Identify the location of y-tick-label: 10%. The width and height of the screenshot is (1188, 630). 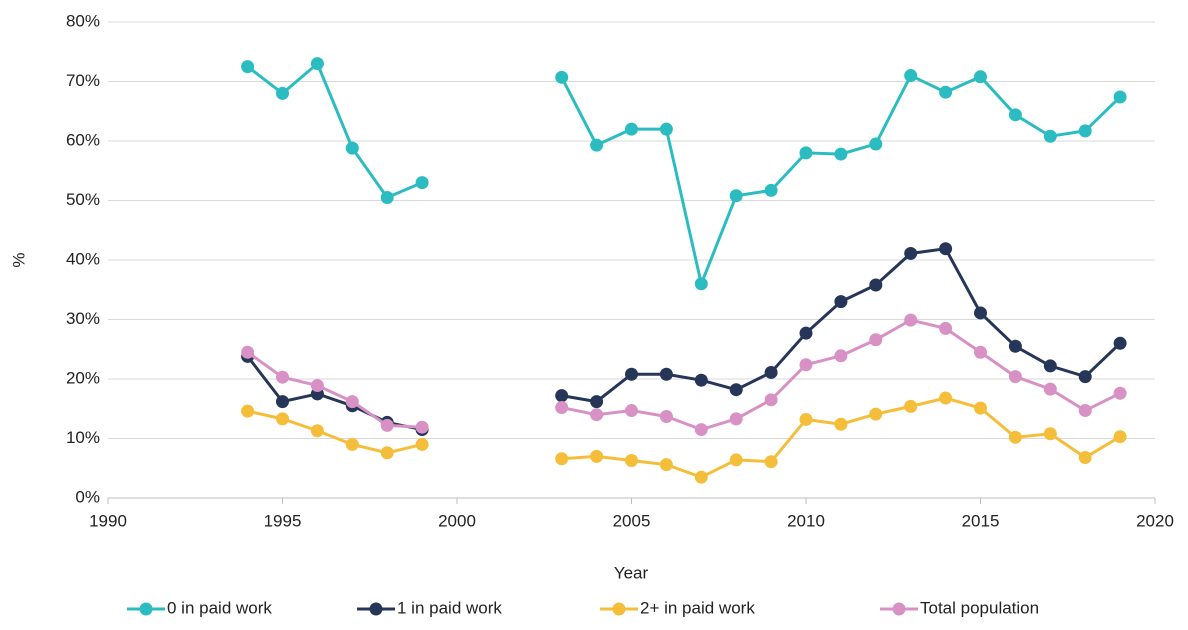
(83, 437).